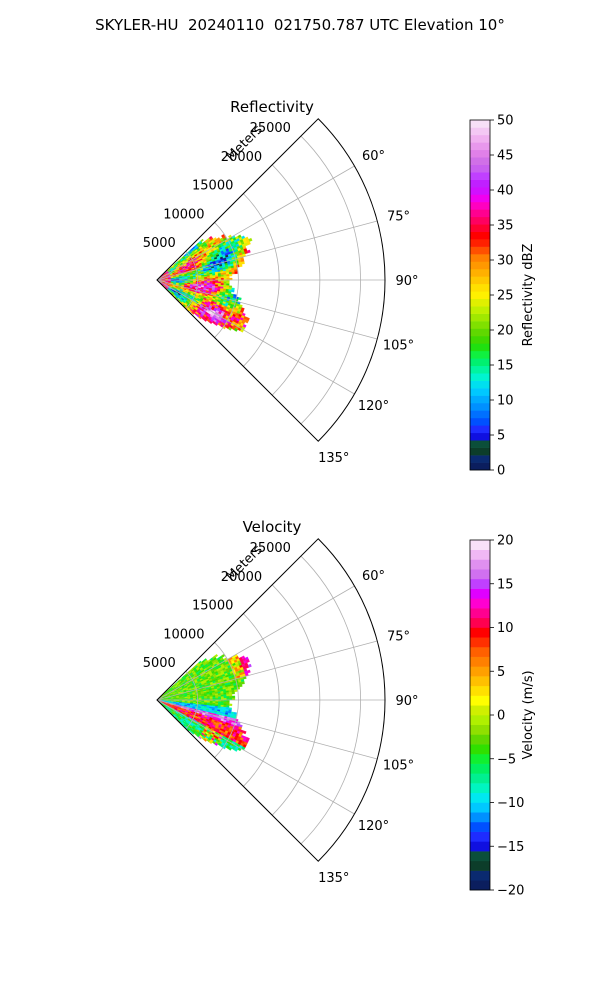 The width and height of the screenshot is (600, 1000). What do you see at coordinates (506, 759) in the screenshot?
I see `colorbar-tick-label: −5` at bounding box center [506, 759].